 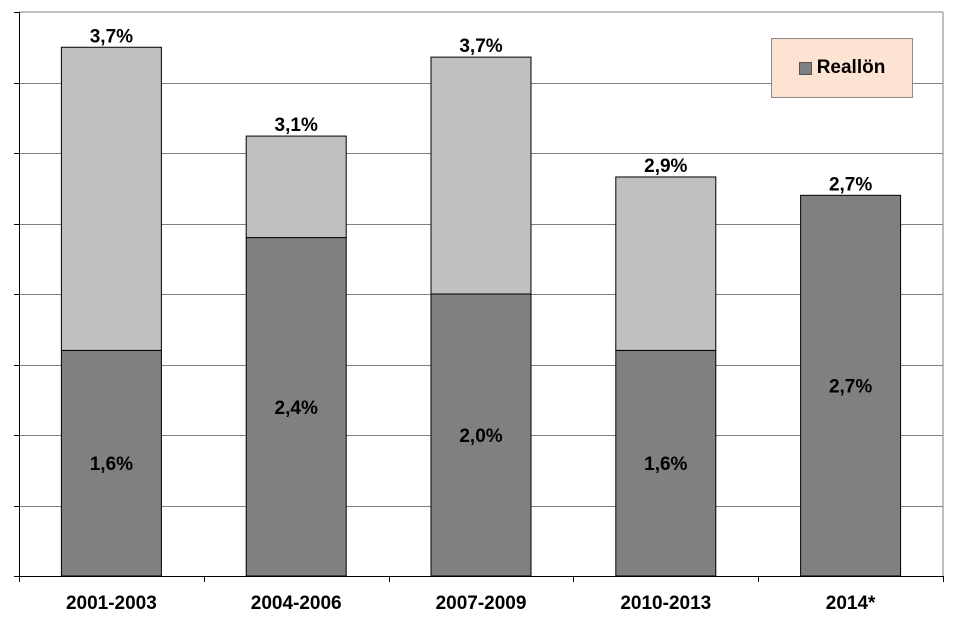 I want to click on bar-reallon-2014*, so click(x=851, y=385).